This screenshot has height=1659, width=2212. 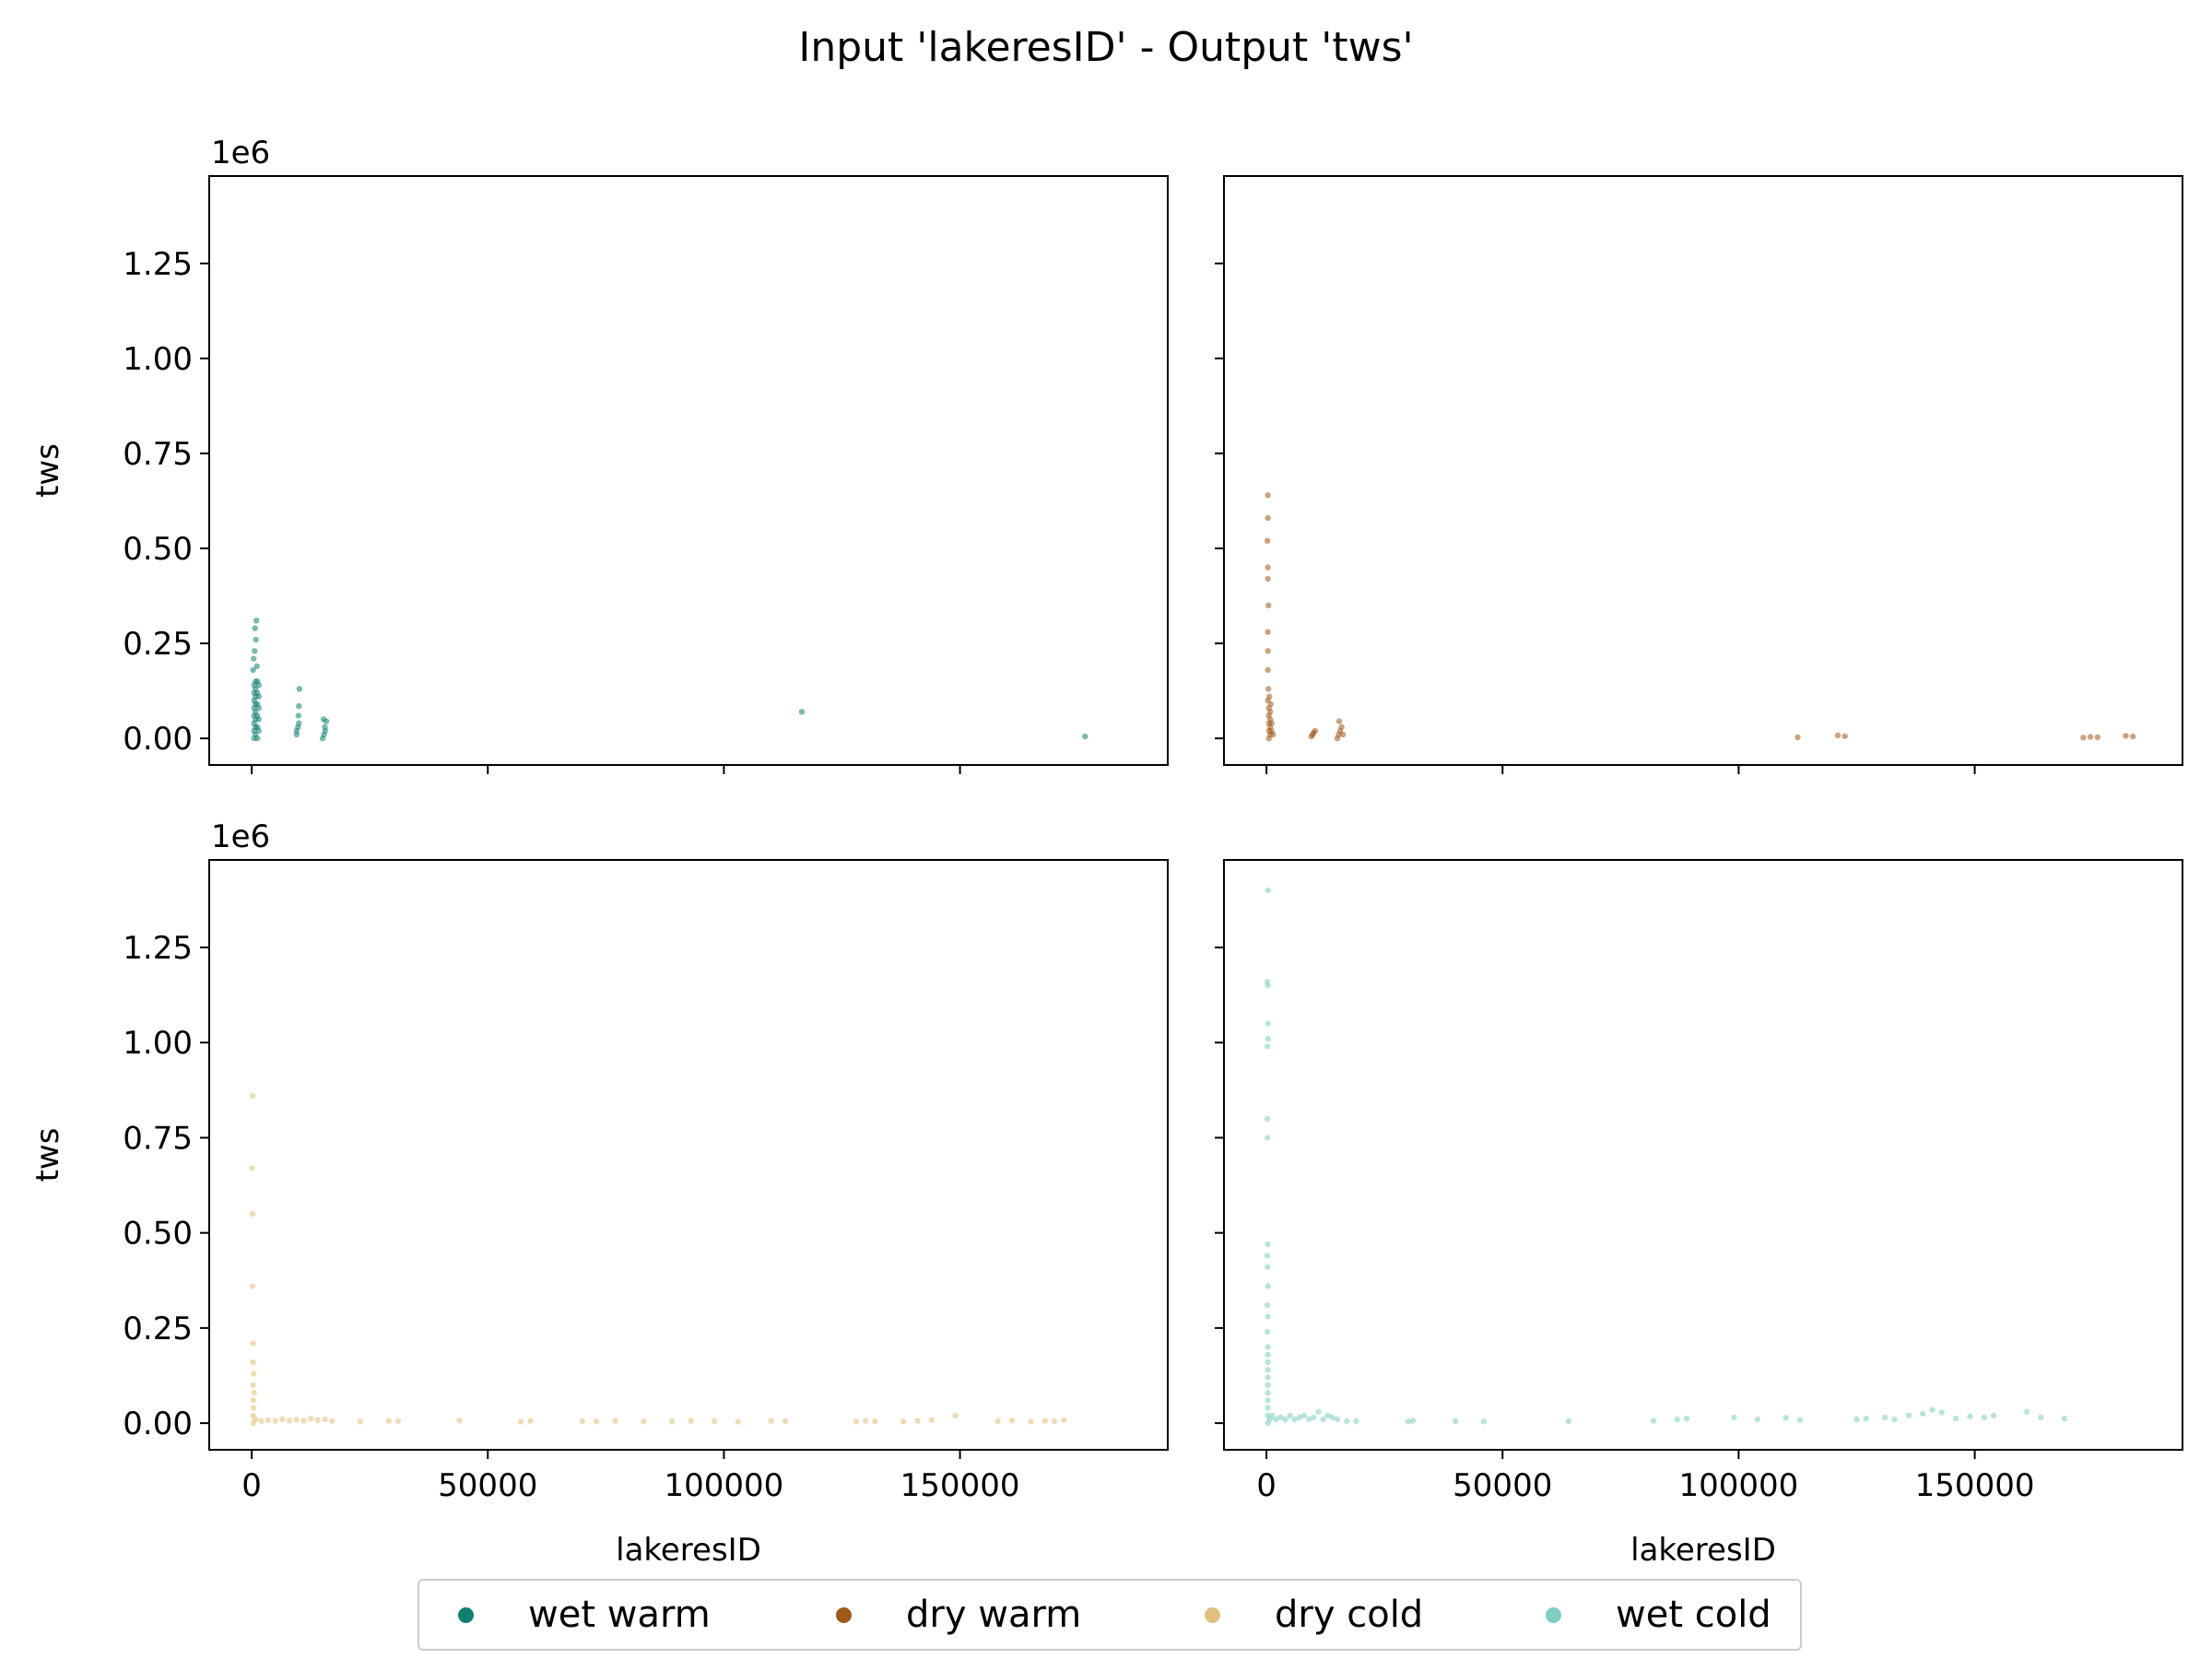 I want to click on legend-item-dry-cold: dry cold, so click(x=1314, y=1615).